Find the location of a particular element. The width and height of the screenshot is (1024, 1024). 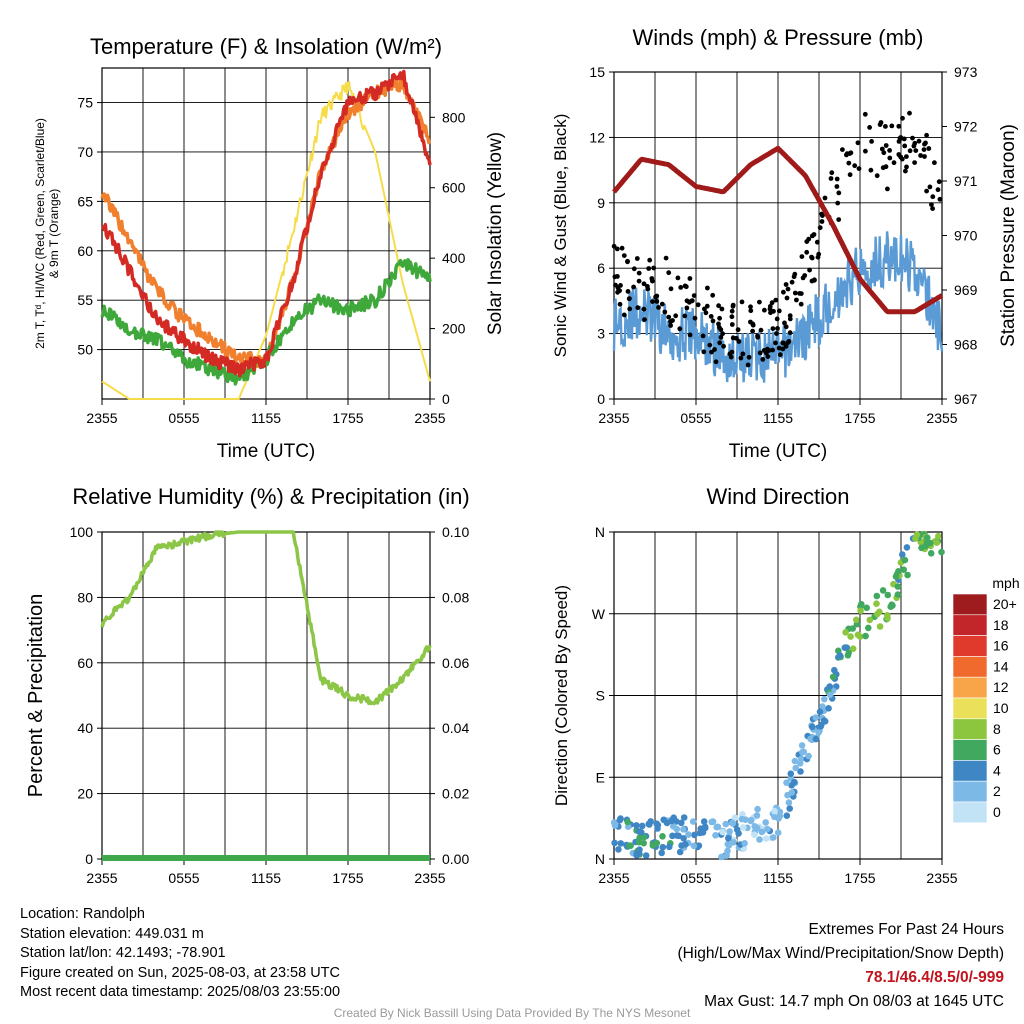

temperature-xlabel: Time (UTC) is located at coordinates (266, 451).